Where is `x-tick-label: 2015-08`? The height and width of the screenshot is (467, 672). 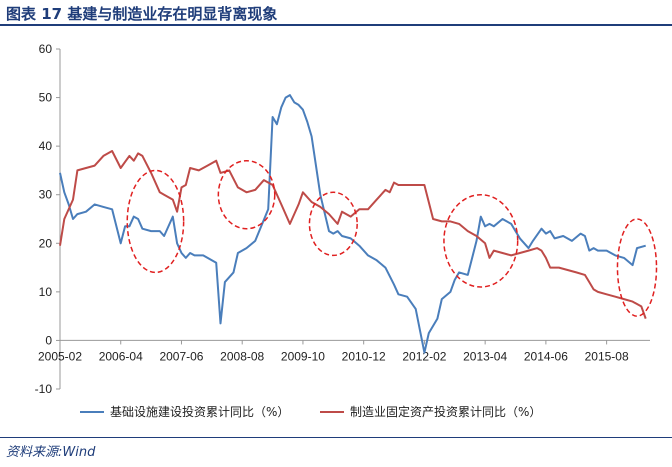
x-tick-label: 2015-08 is located at coordinates (607, 356).